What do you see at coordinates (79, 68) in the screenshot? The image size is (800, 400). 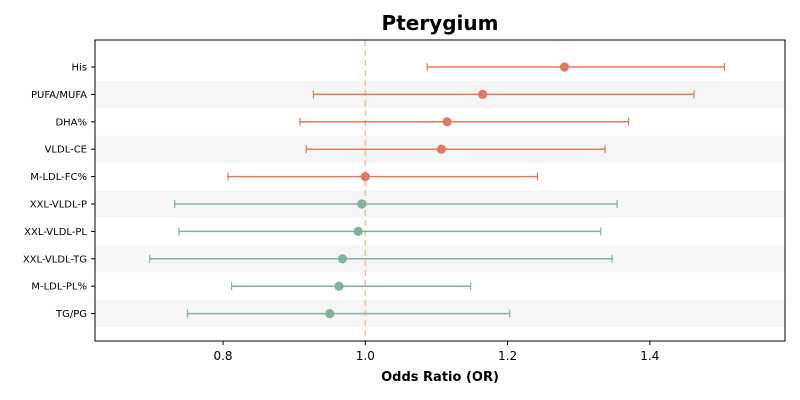 I see `y-tick-label: His` at bounding box center [79, 68].